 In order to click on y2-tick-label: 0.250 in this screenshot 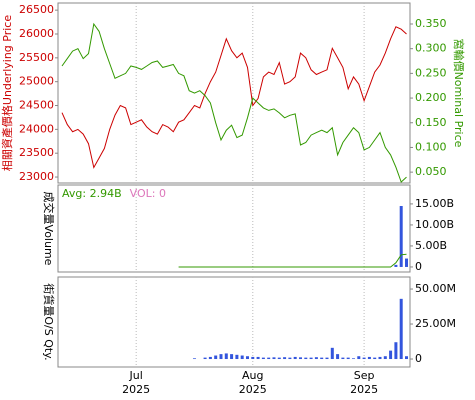, I will do `click(431, 72)`.